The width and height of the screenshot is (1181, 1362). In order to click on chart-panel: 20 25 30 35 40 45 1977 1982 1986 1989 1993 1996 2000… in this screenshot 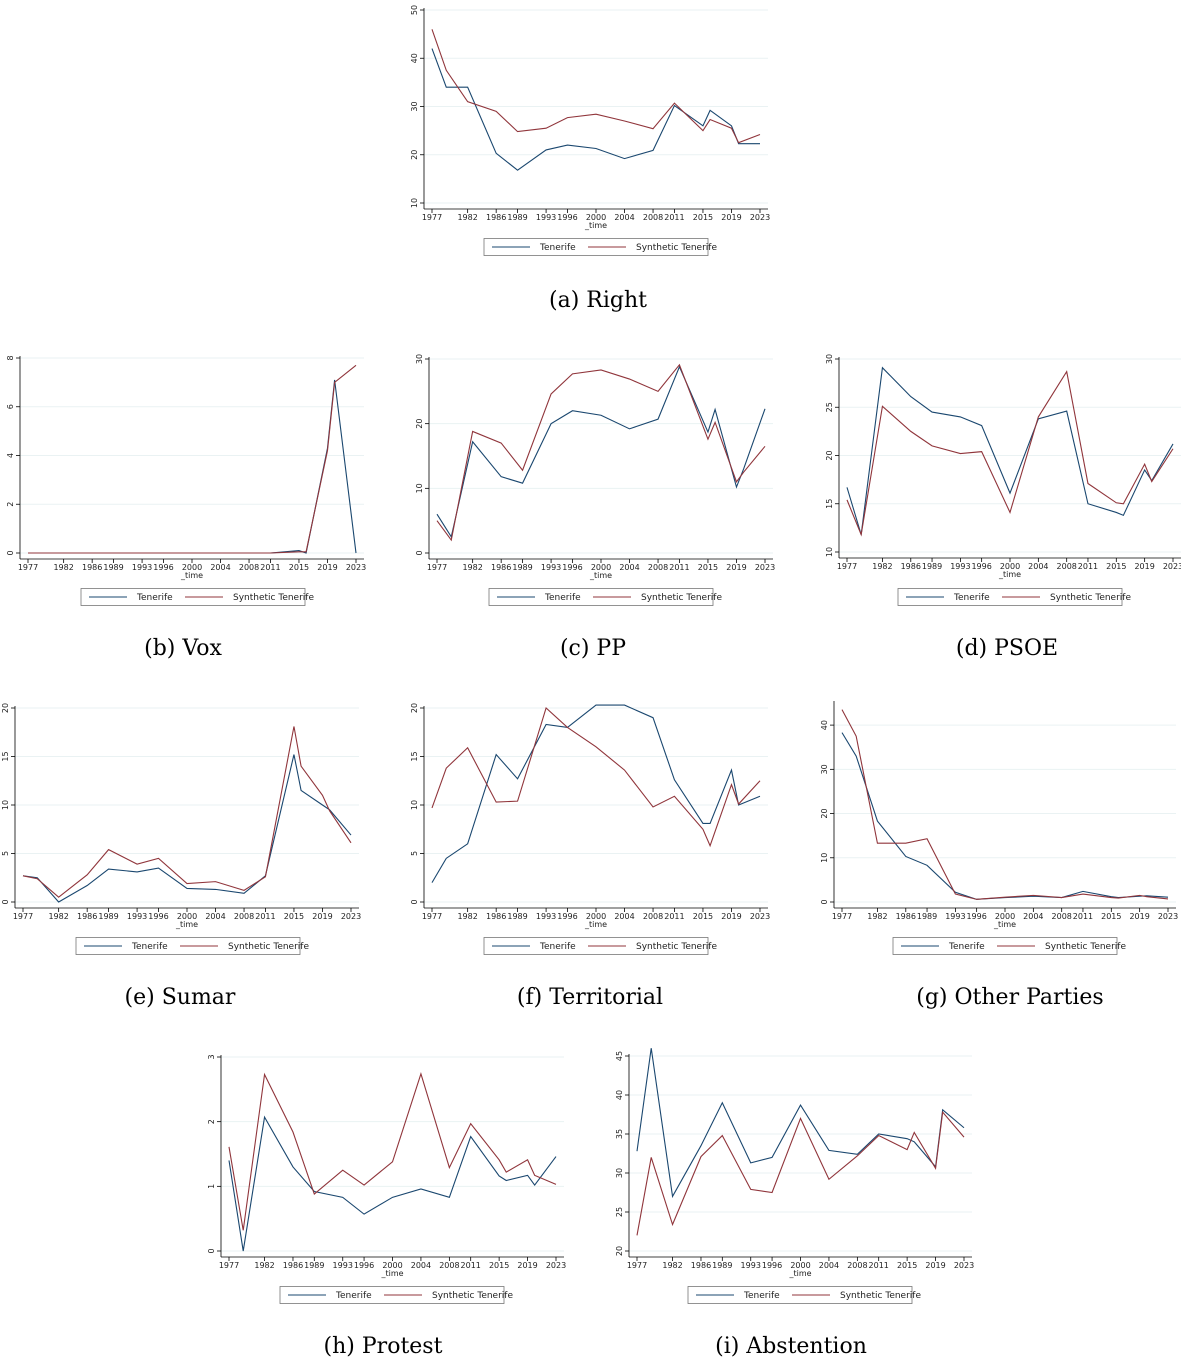, I will do `click(794, 1203)`.